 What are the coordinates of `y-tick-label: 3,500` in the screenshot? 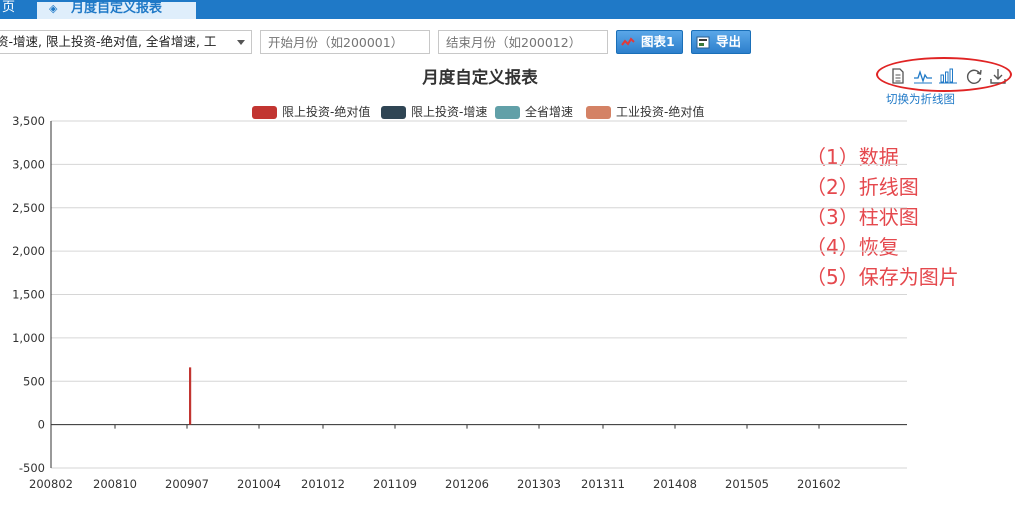 It's located at (28, 121).